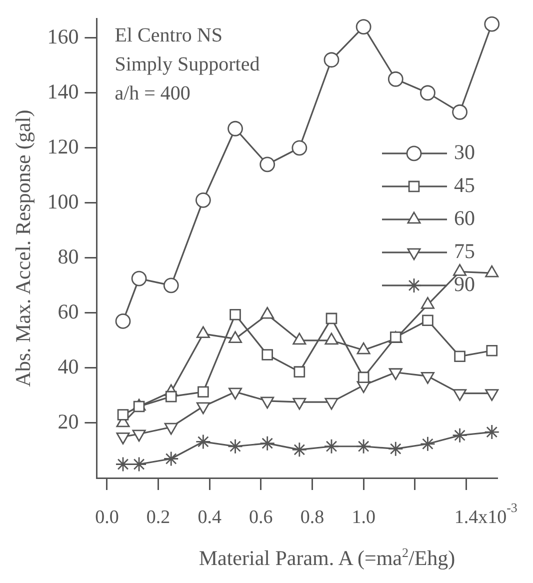 This screenshot has width=533, height=583. Describe the element at coordinates (464, 218) in the screenshot. I see `legend-label: 60` at that location.